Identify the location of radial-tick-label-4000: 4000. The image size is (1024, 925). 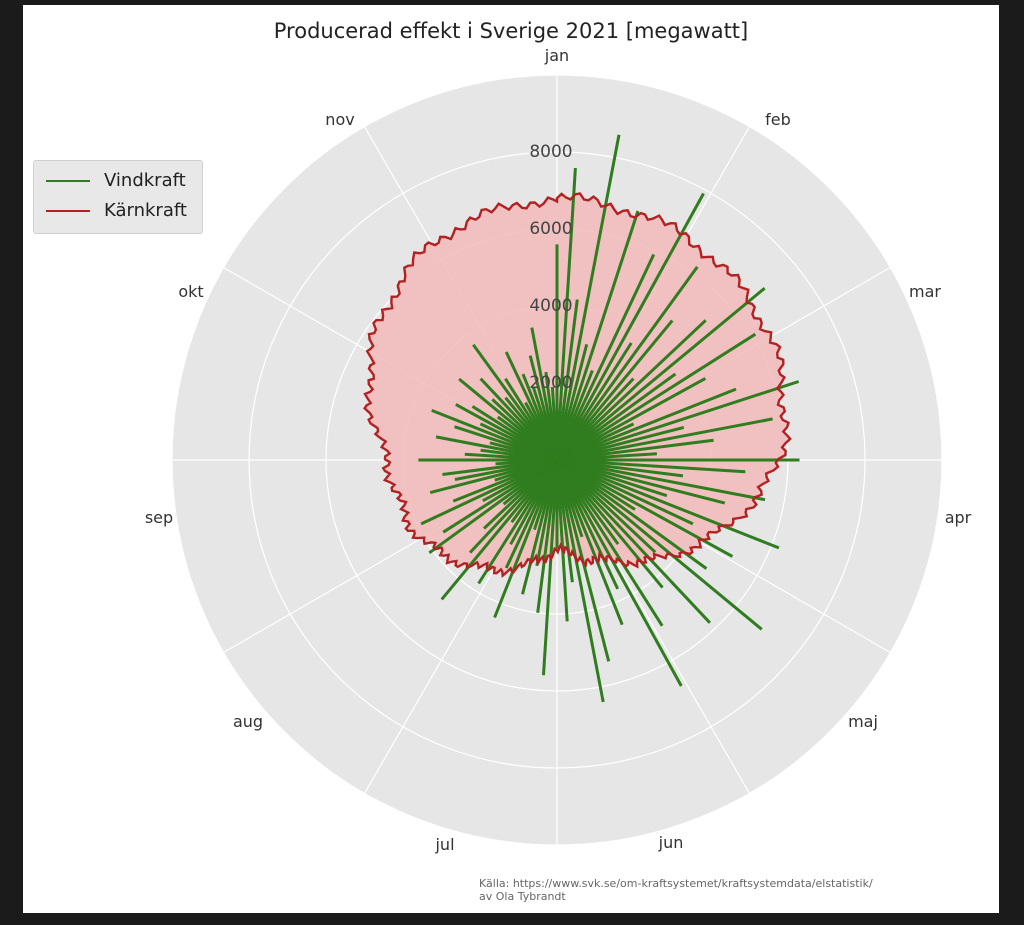
(550, 306).